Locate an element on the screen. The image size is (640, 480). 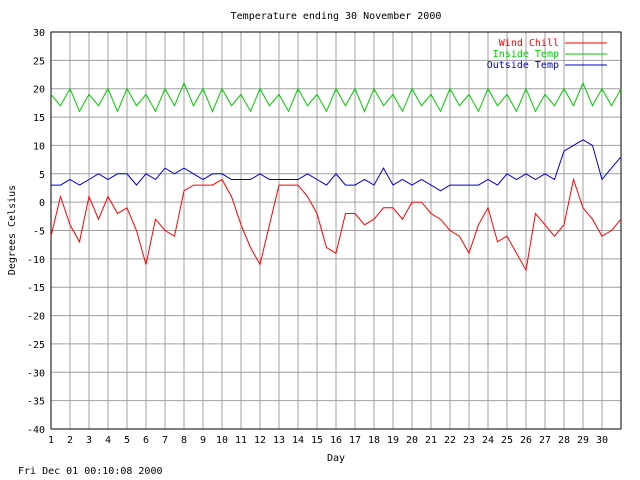
x-tick-label: 7 is located at coordinates (165, 440).